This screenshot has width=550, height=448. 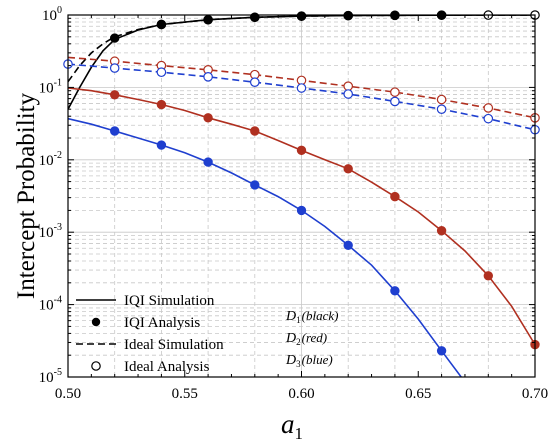 I want to click on x-axis-title-main: a, so click(x=288, y=424).